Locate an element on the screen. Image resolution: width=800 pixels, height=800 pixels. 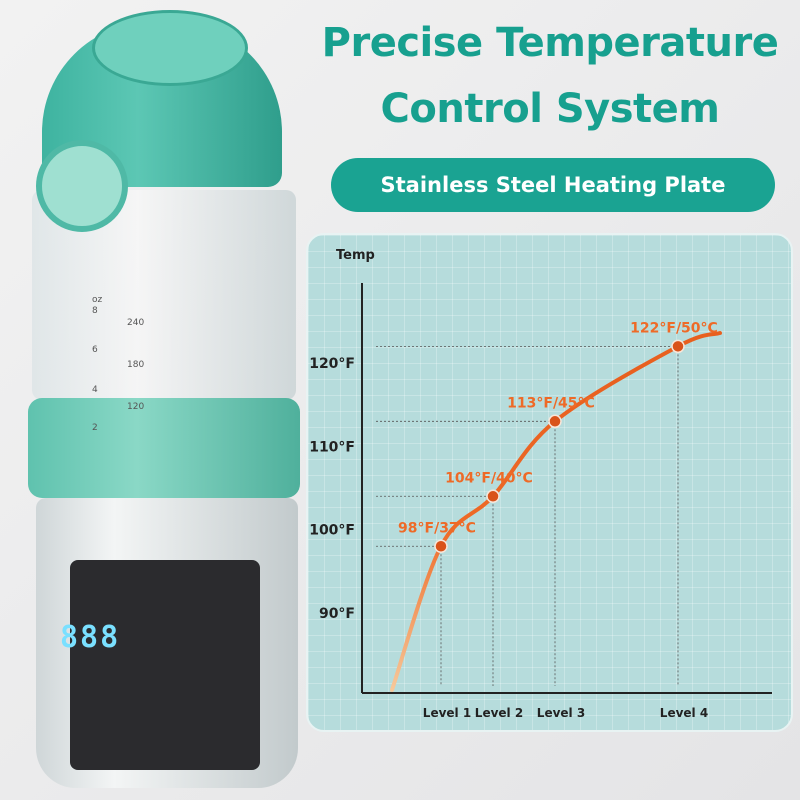
oz-mark: 2 is located at coordinates (95, 428).